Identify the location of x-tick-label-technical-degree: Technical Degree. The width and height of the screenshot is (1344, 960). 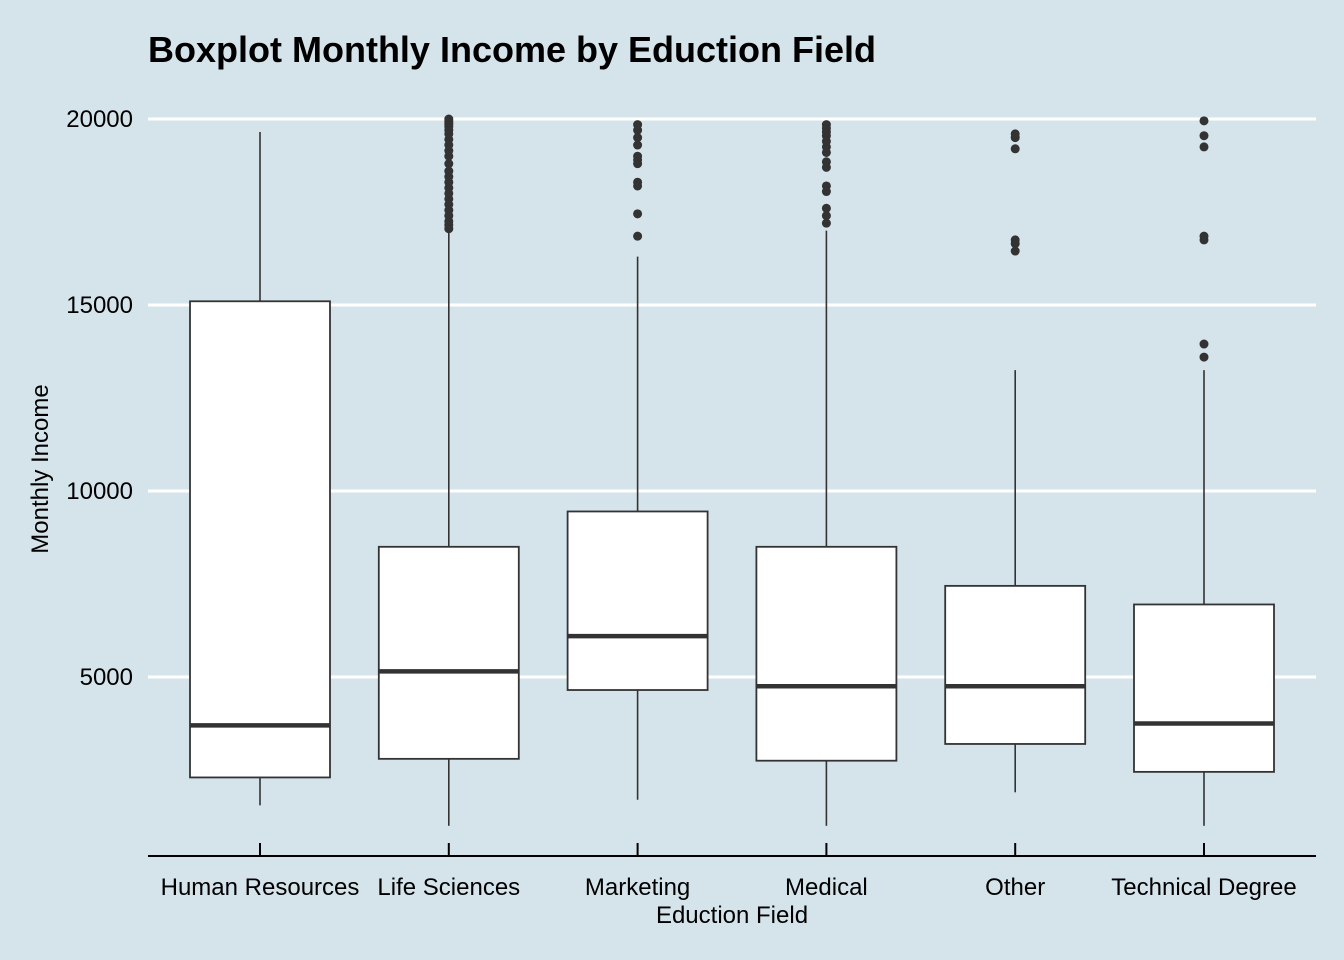
(1203, 887).